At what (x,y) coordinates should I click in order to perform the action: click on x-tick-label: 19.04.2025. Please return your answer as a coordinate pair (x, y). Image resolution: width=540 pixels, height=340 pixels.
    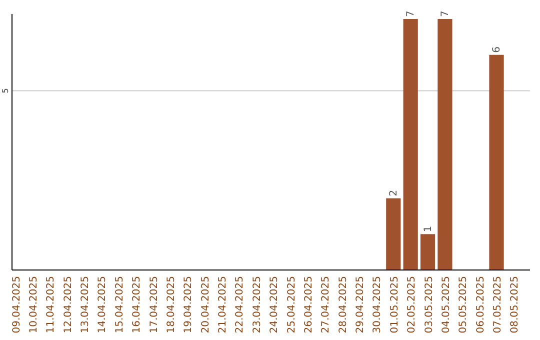
    Looking at the image, I should click on (188, 305).